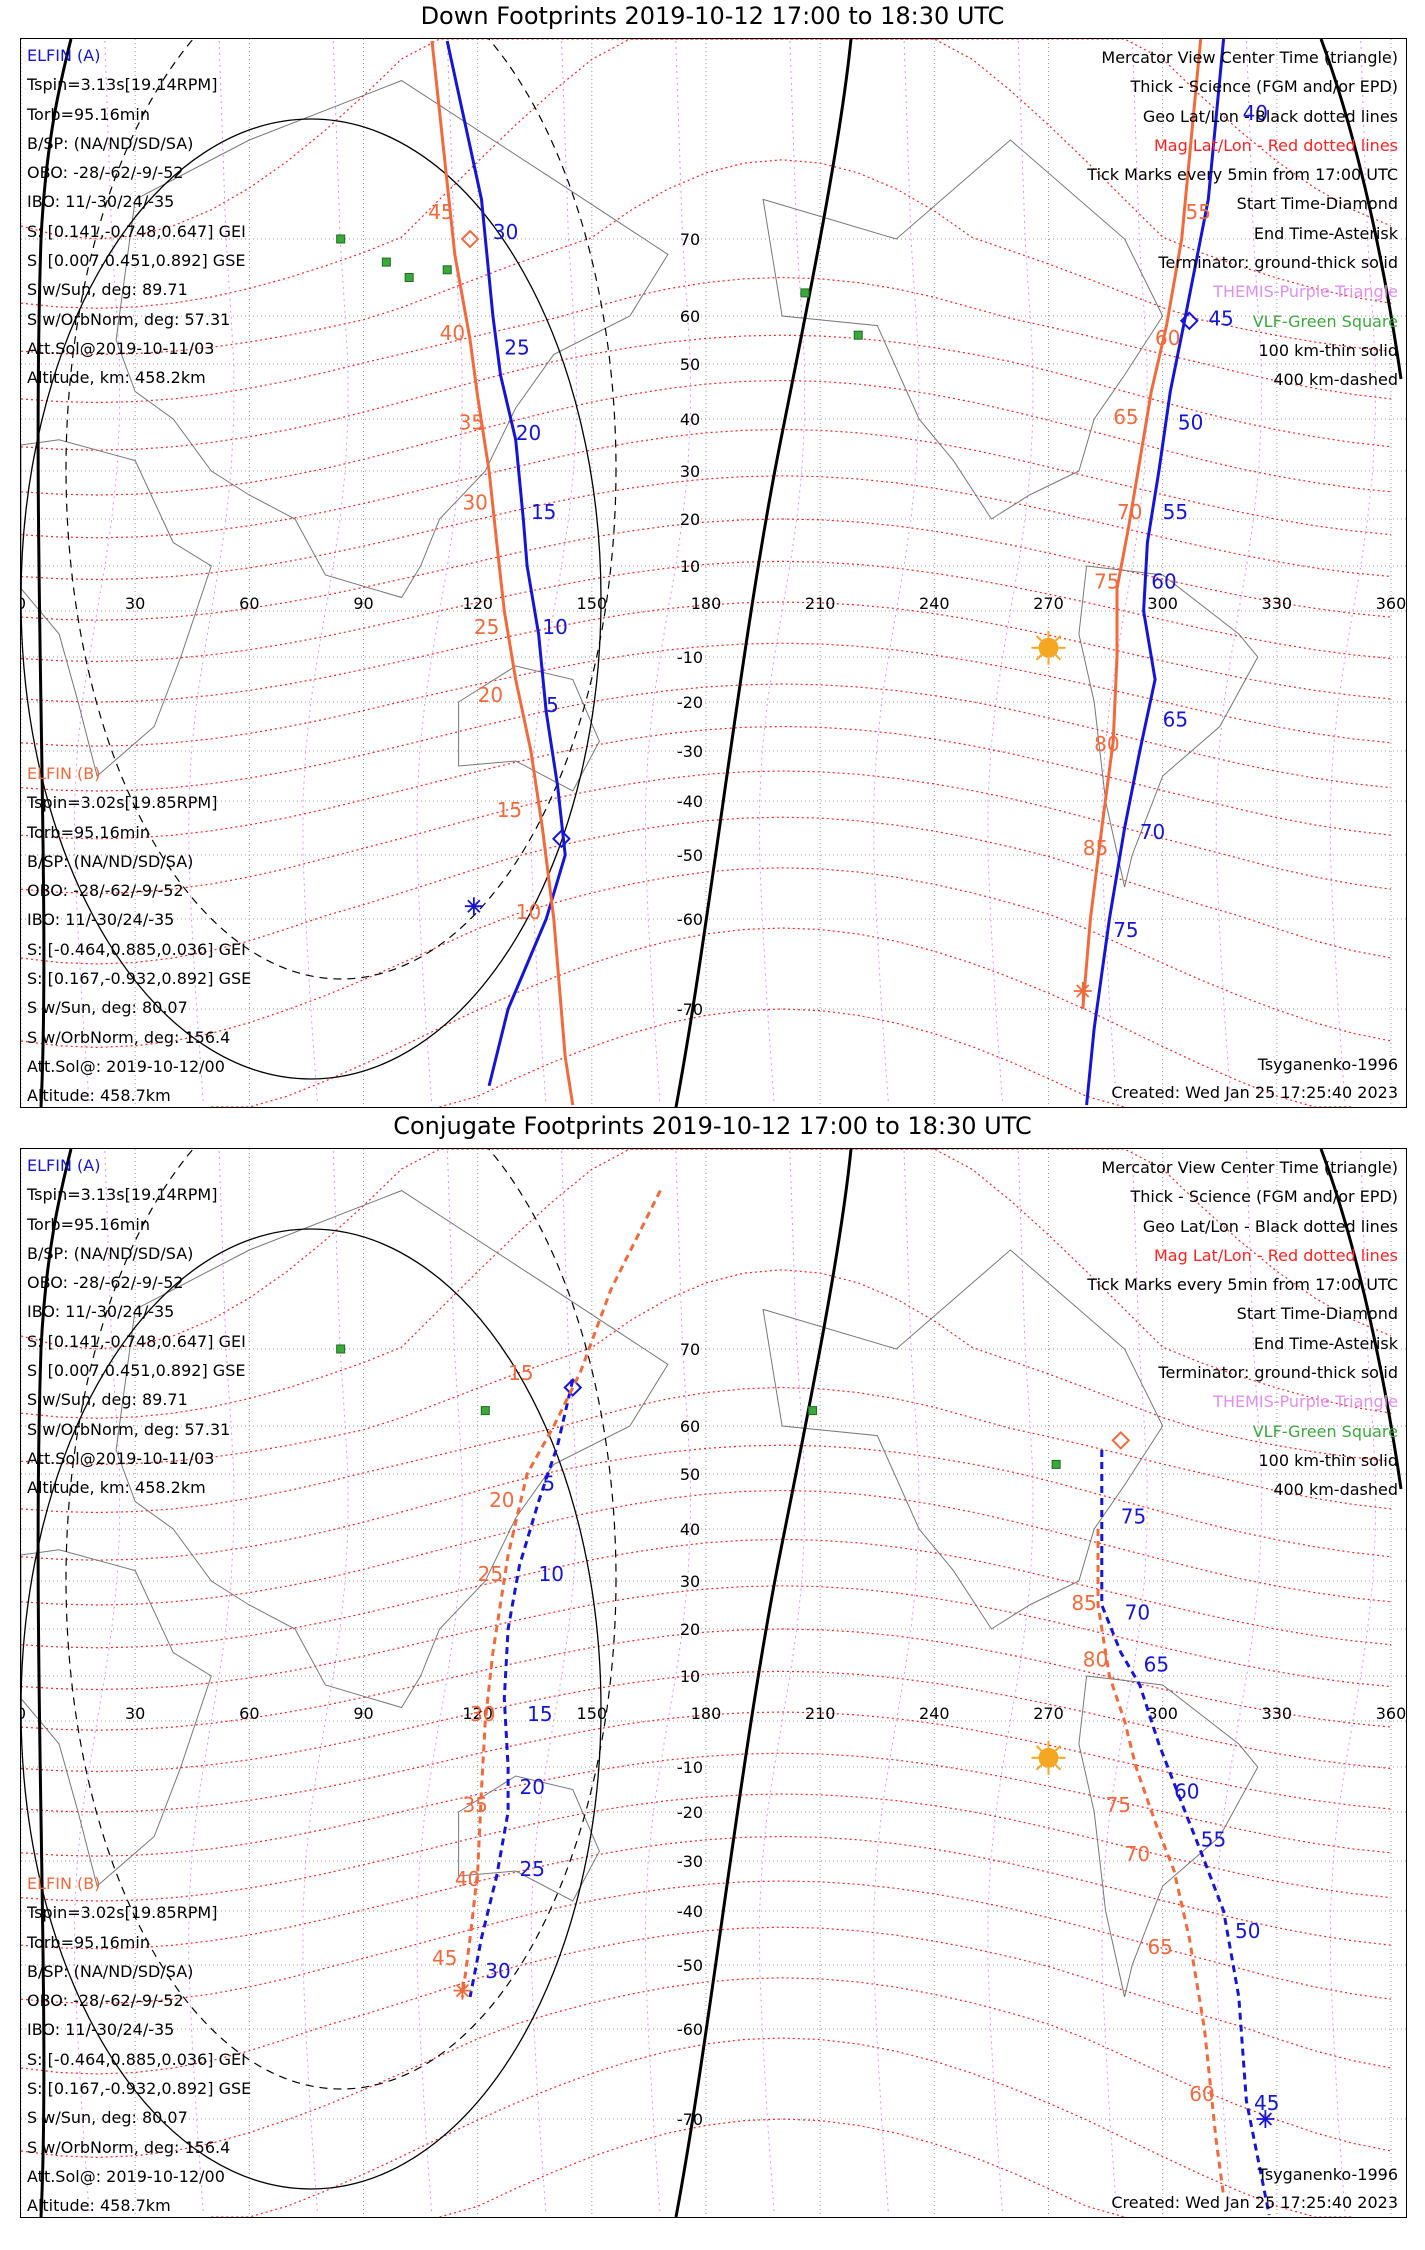 Image resolution: width=1425 pixels, height=2250 pixels. I want to click on legend-end: End Time-Asterisk, so click(1325, 1343).